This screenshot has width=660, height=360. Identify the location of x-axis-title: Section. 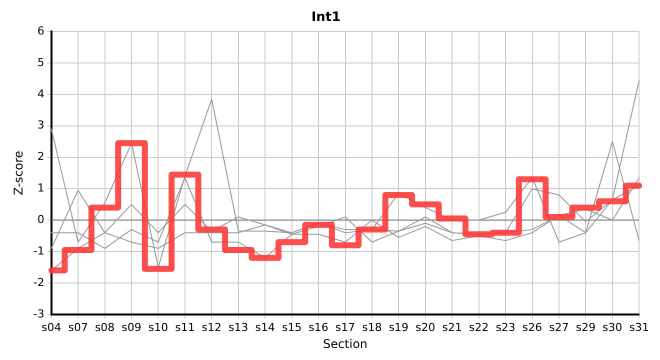
(345, 343).